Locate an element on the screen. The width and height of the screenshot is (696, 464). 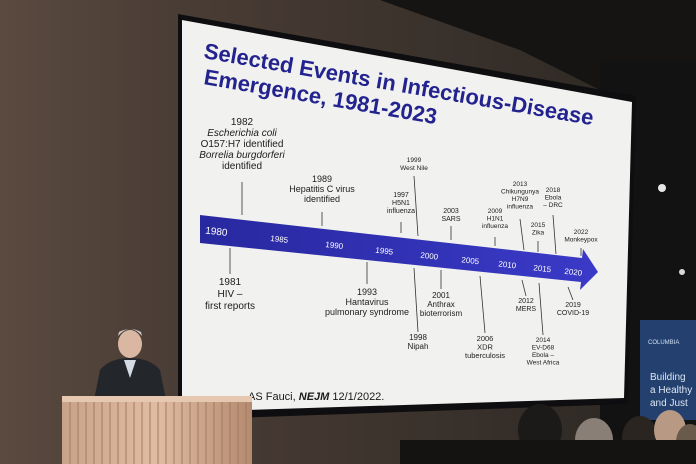
speaker is located at coordinates (130, 364).